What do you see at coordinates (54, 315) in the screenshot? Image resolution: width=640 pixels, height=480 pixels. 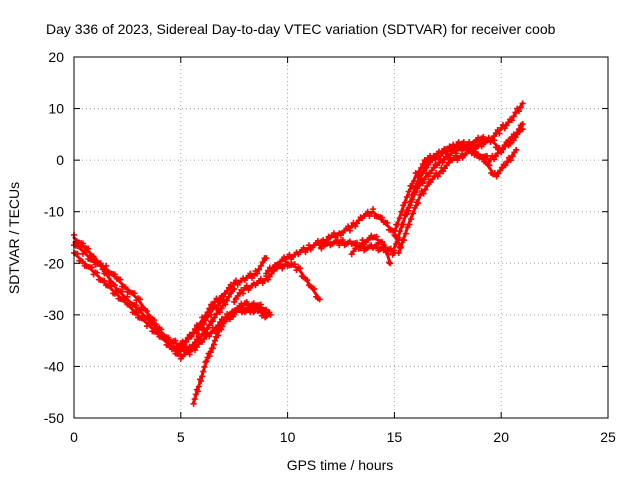 I see `y-tick-label: -30` at bounding box center [54, 315].